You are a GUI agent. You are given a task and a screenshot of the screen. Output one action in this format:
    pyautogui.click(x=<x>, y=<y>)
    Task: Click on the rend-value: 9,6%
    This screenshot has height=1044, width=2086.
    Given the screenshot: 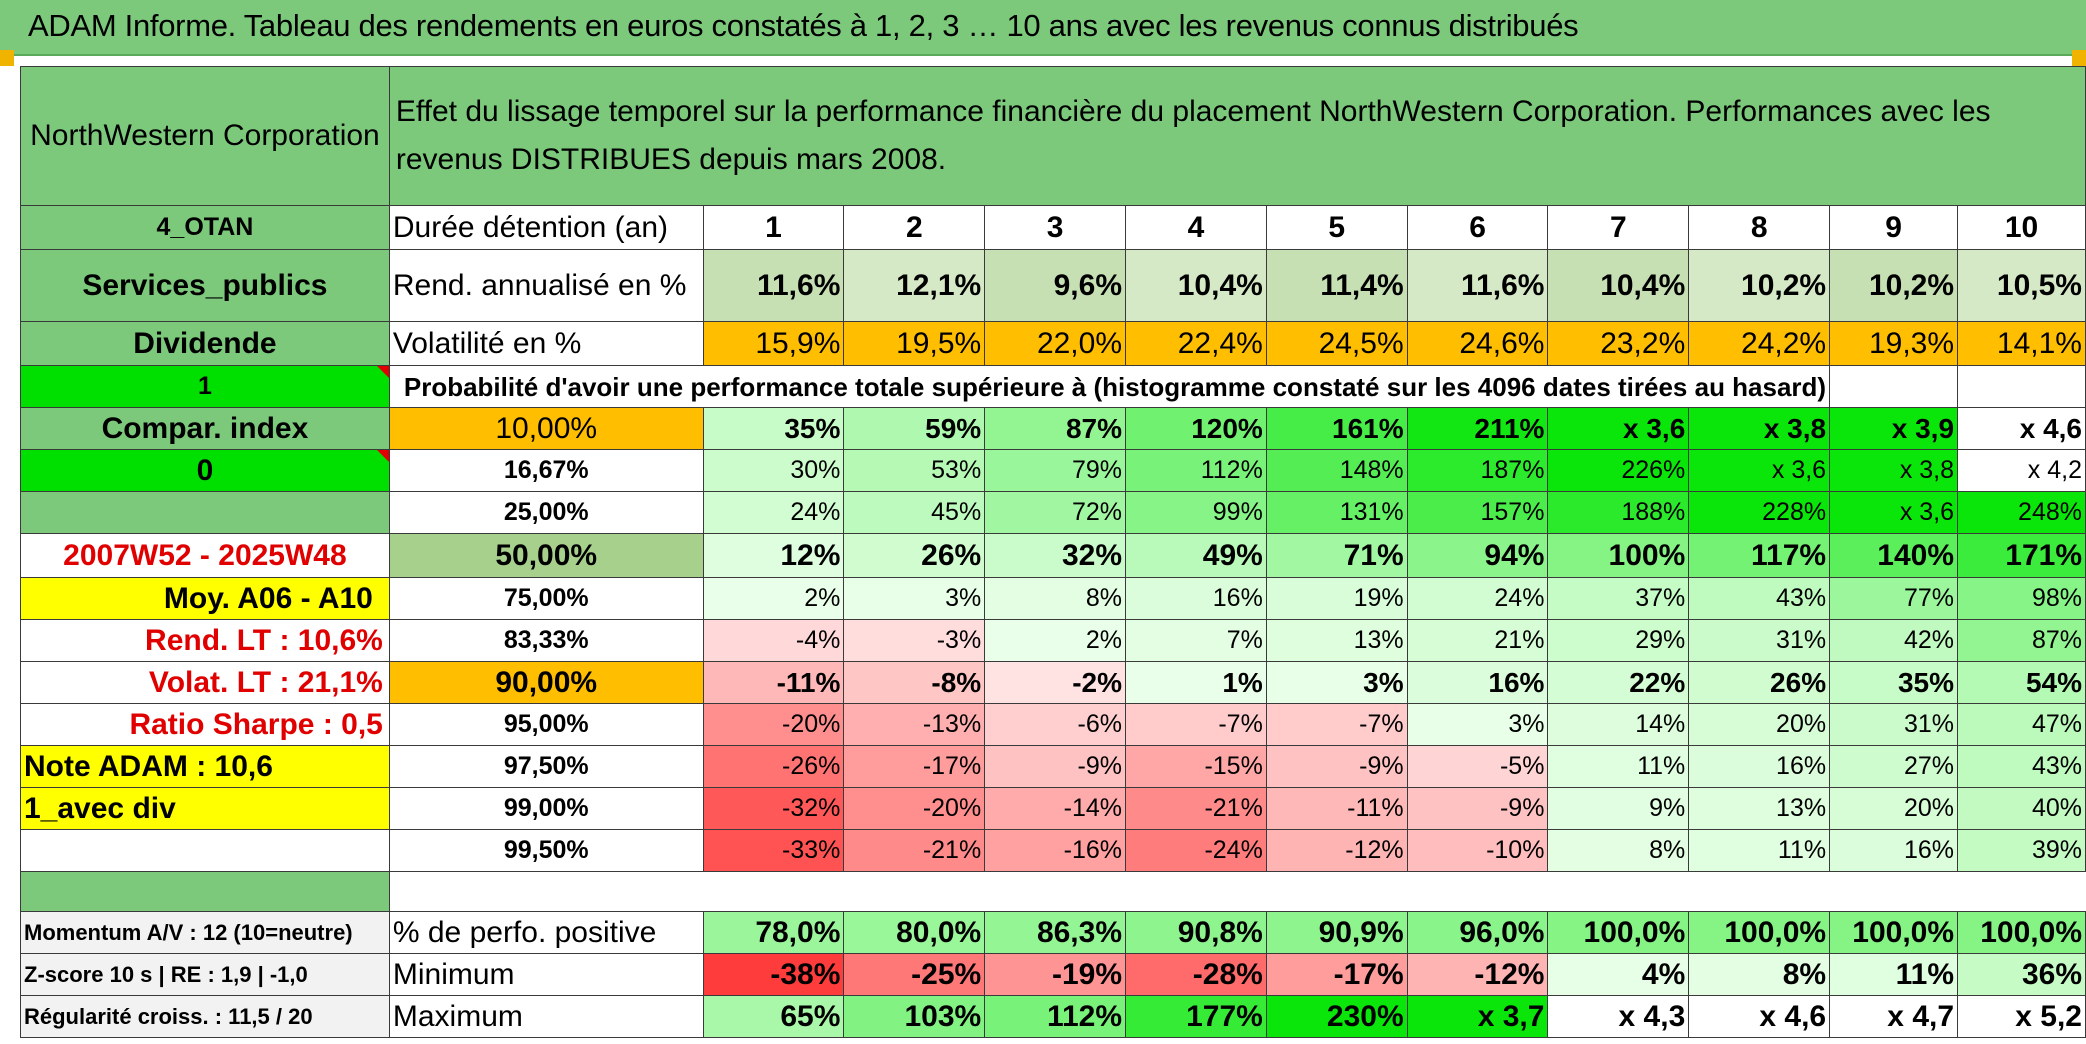 What is the action you would take?
    pyautogui.click(x=1055, y=285)
    